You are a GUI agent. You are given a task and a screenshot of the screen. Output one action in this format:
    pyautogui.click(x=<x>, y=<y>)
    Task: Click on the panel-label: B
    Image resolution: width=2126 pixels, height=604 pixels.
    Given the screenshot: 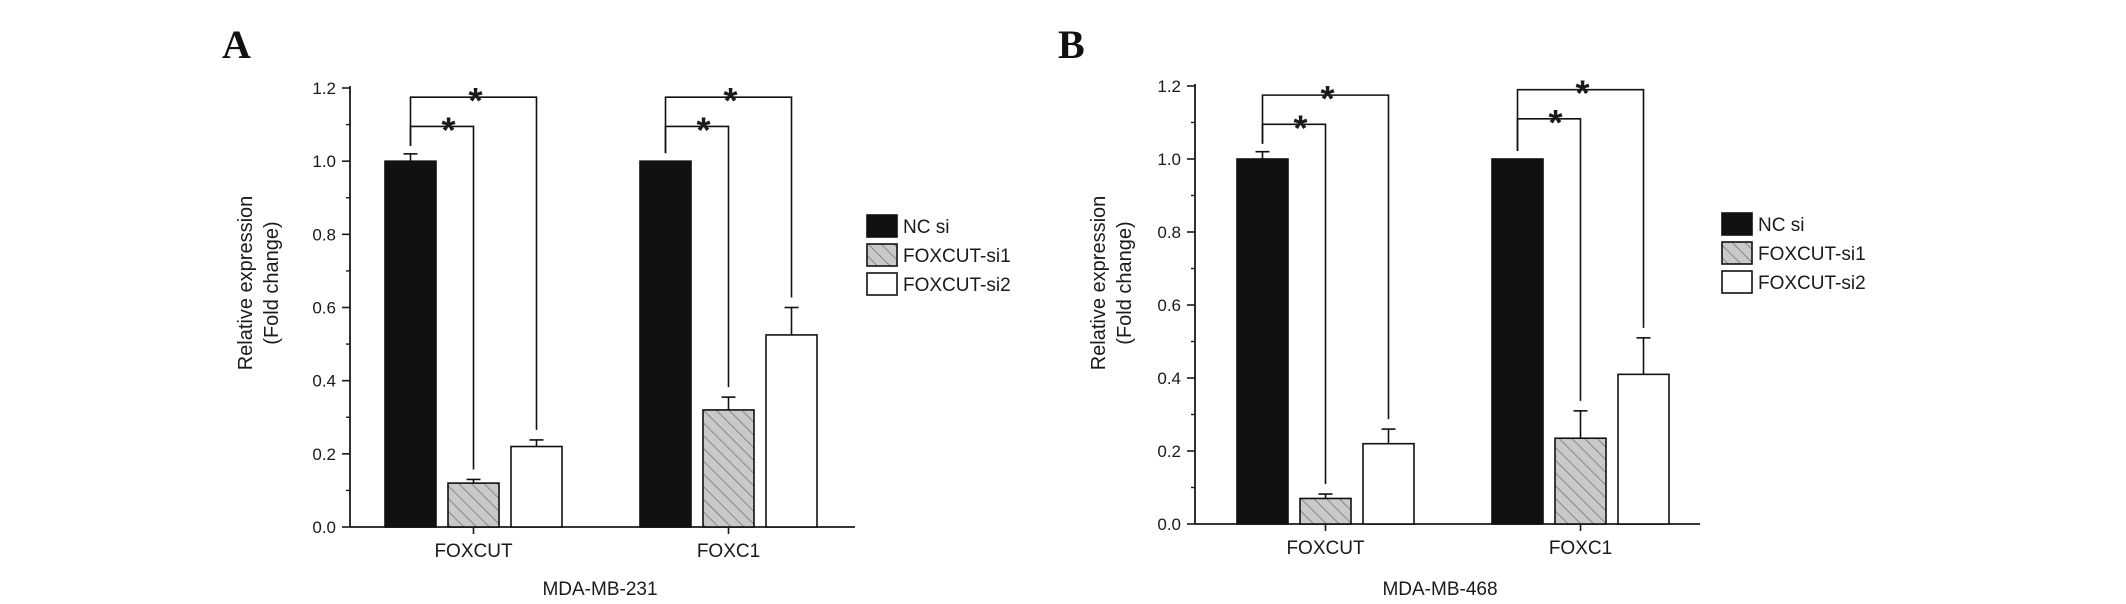 What is the action you would take?
    pyautogui.click(x=1071, y=44)
    